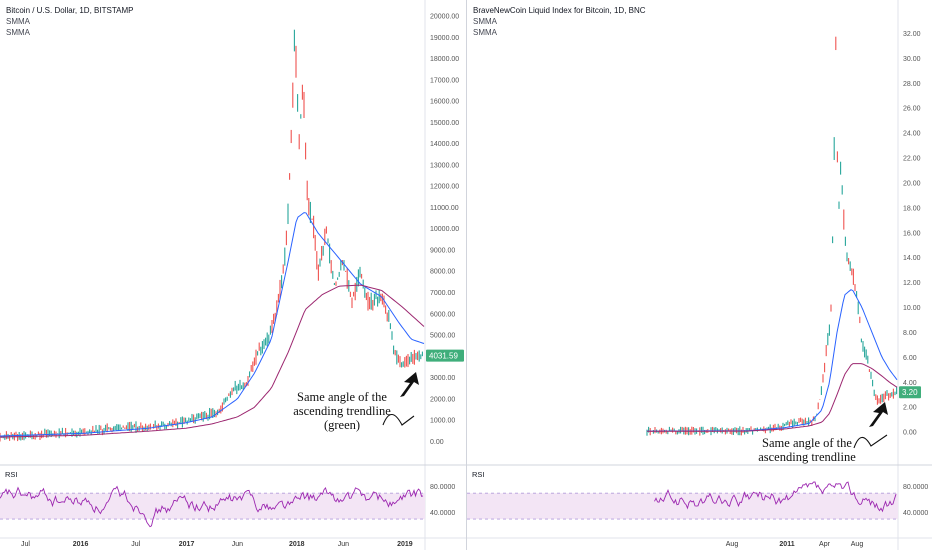 The height and width of the screenshot is (550, 932). What do you see at coordinates (478, 474) in the screenshot?
I see `right-rsi-label: RSI` at bounding box center [478, 474].